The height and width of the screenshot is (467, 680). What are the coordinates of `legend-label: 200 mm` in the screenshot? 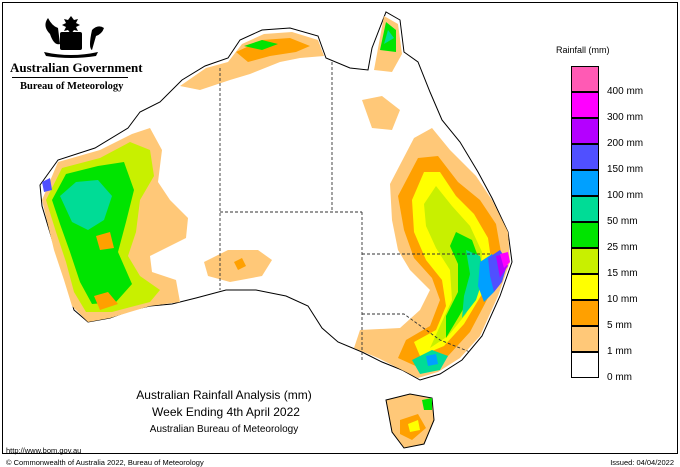 It's located at (625, 143).